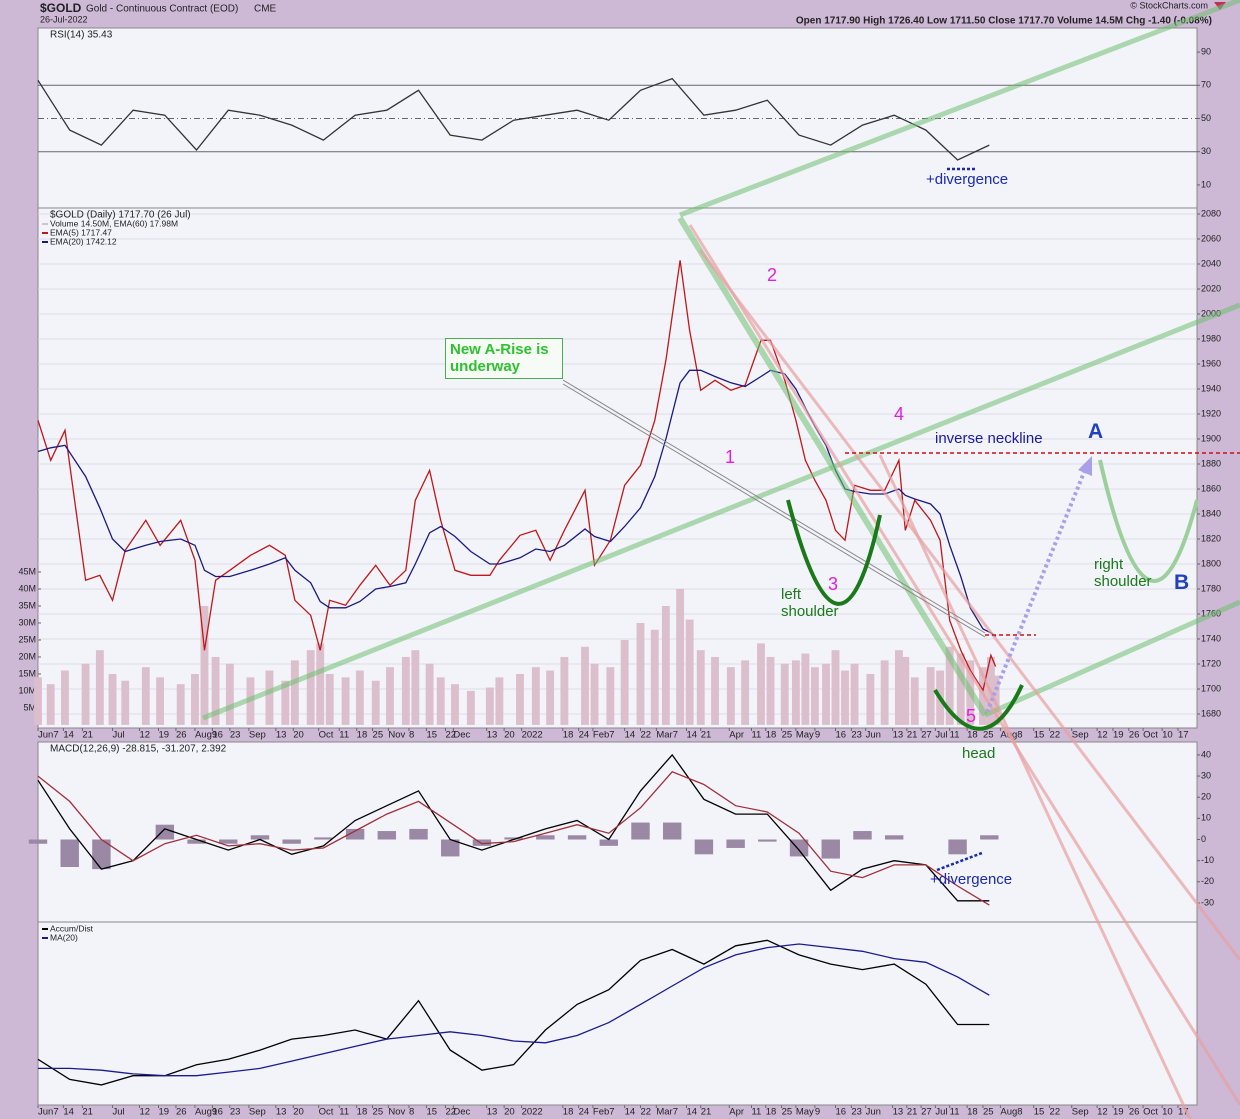  I want to click on x-tick-label: 27, so click(926, 735).